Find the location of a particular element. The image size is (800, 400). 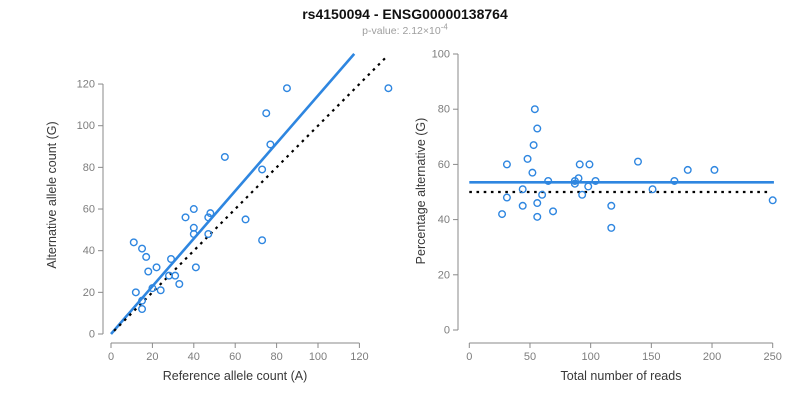

x-tick-label: 40 is located at coordinates (194, 357).